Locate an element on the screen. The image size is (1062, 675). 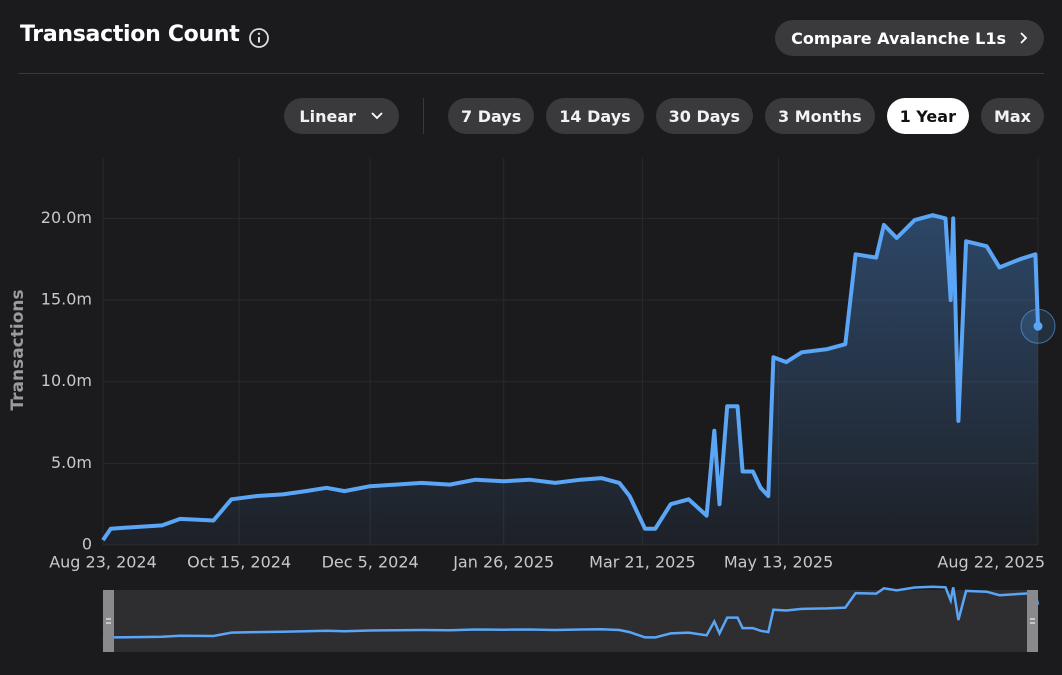
navigator-bg is located at coordinates (570, 621).